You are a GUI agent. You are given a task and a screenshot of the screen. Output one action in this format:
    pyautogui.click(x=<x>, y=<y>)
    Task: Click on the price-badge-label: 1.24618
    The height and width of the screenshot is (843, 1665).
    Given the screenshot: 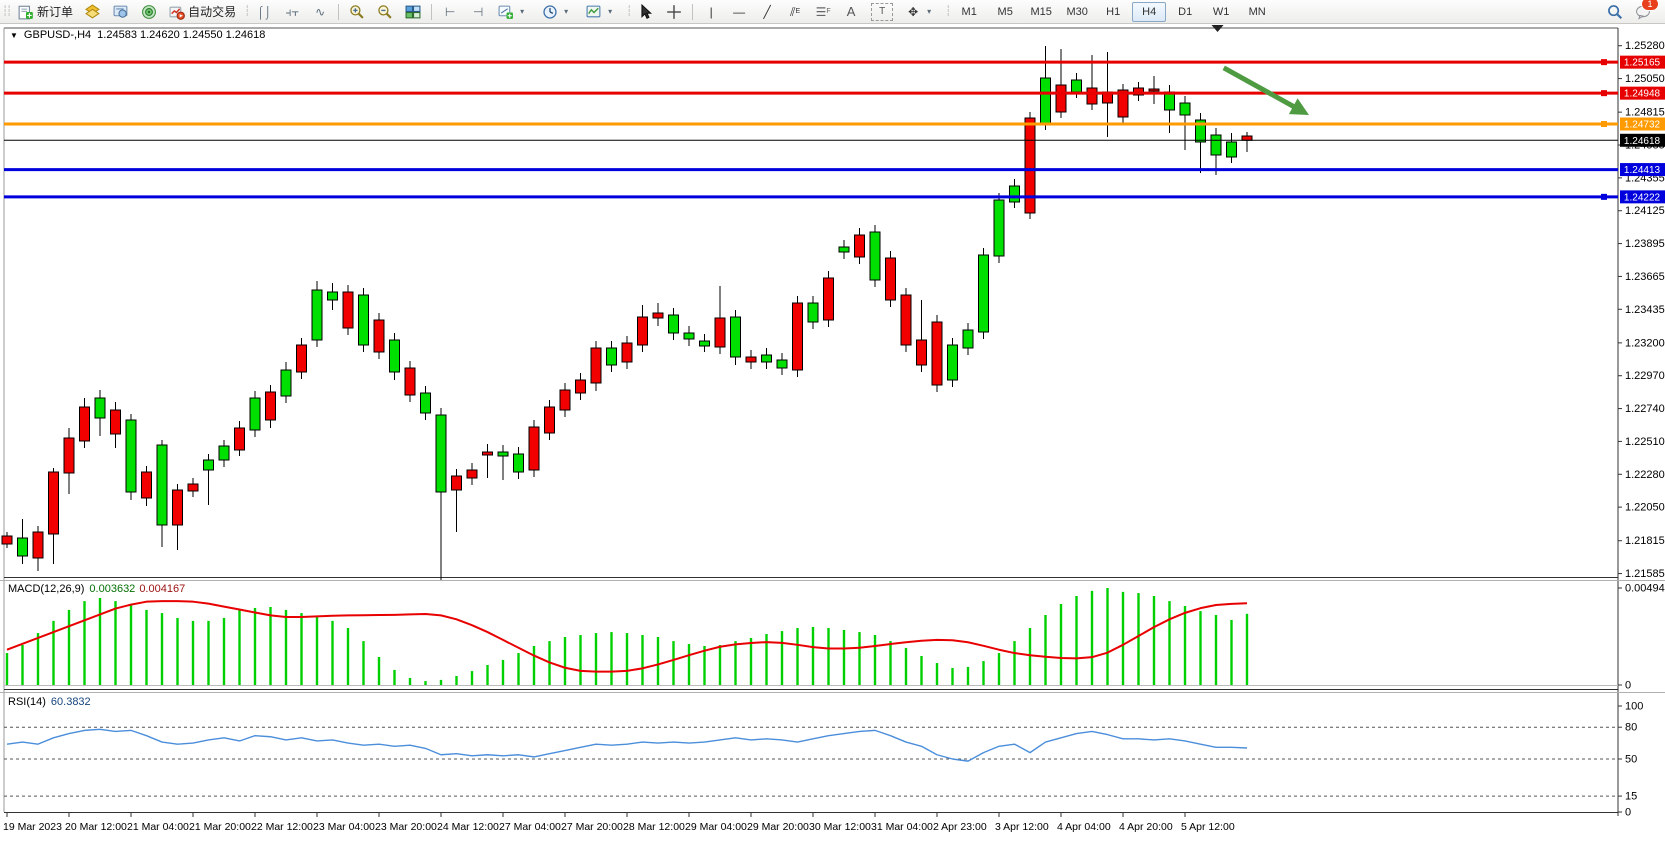 What is the action you would take?
    pyautogui.click(x=1642, y=141)
    